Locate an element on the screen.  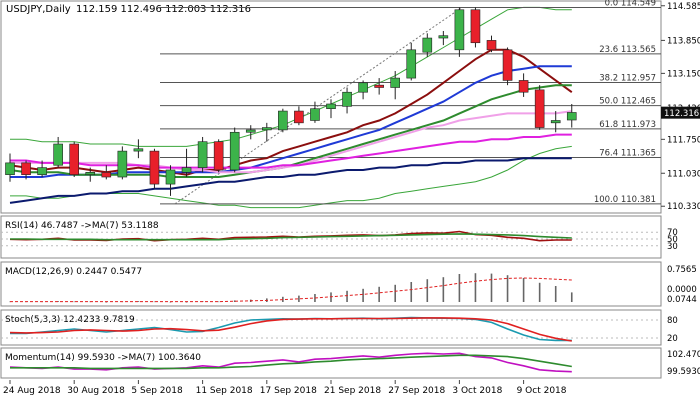
current-price-tag is located at coordinates (680, 112).